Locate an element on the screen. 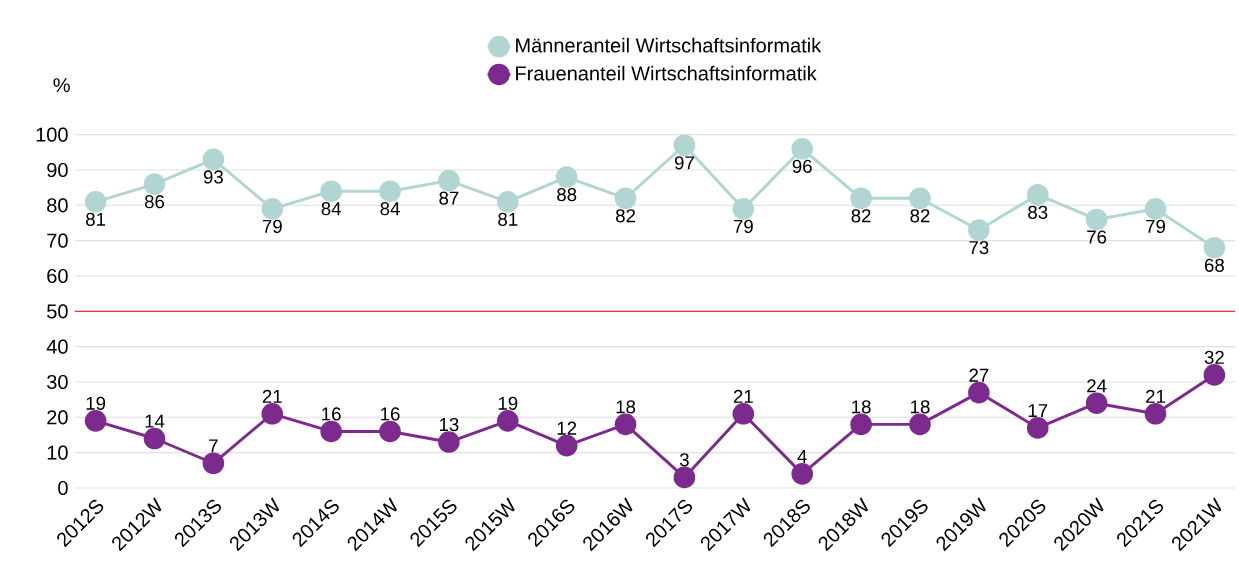 The width and height of the screenshot is (1239, 577). data-label: 27 is located at coordinates (979, 375).